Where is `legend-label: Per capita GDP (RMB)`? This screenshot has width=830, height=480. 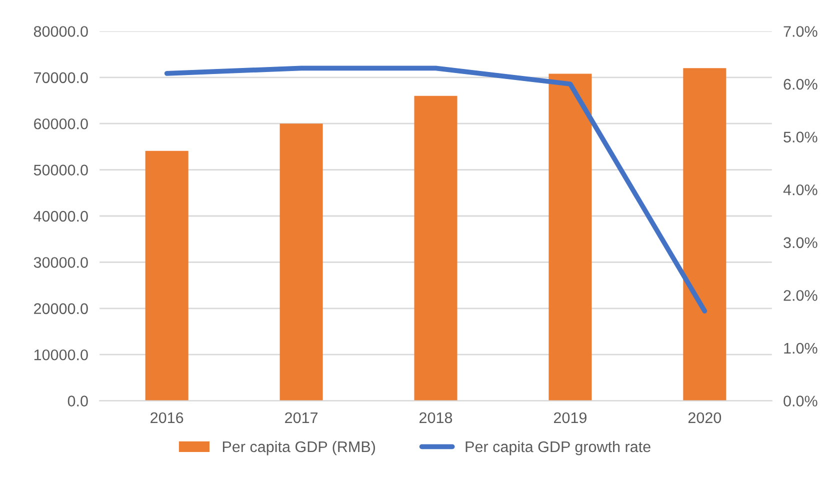 legend-label: Per capita GDP (RMB) is located at coordinates (298, 448).